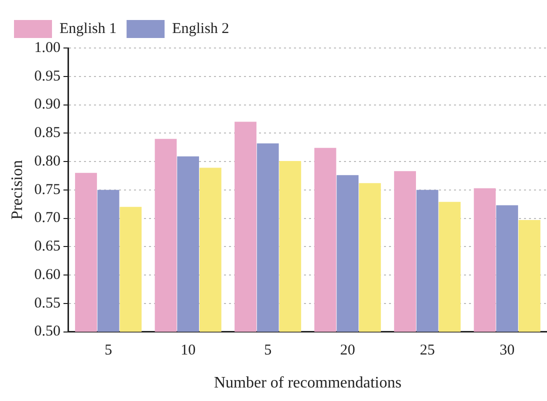 The image size is (547, 401). What do you see at coordinates (47, 274) in the screenshot?
I see `y-tick-label: 0.60` at bounding box center [47, 274].